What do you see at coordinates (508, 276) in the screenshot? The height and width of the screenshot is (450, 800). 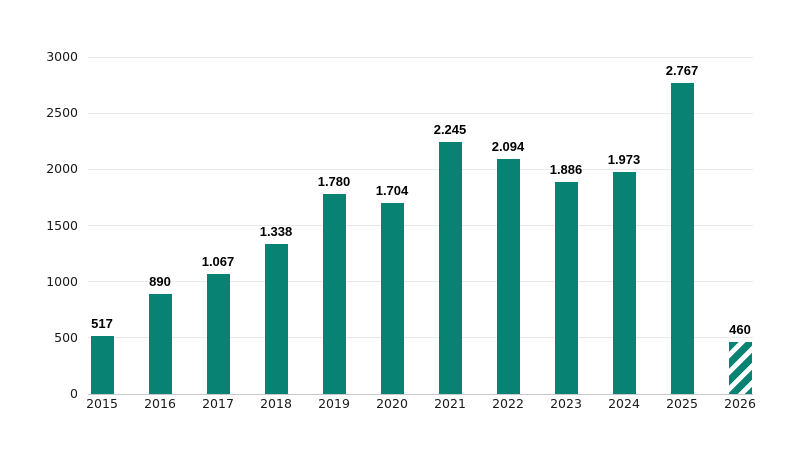 I see `bar-2022` at bounding box center [508, 276].